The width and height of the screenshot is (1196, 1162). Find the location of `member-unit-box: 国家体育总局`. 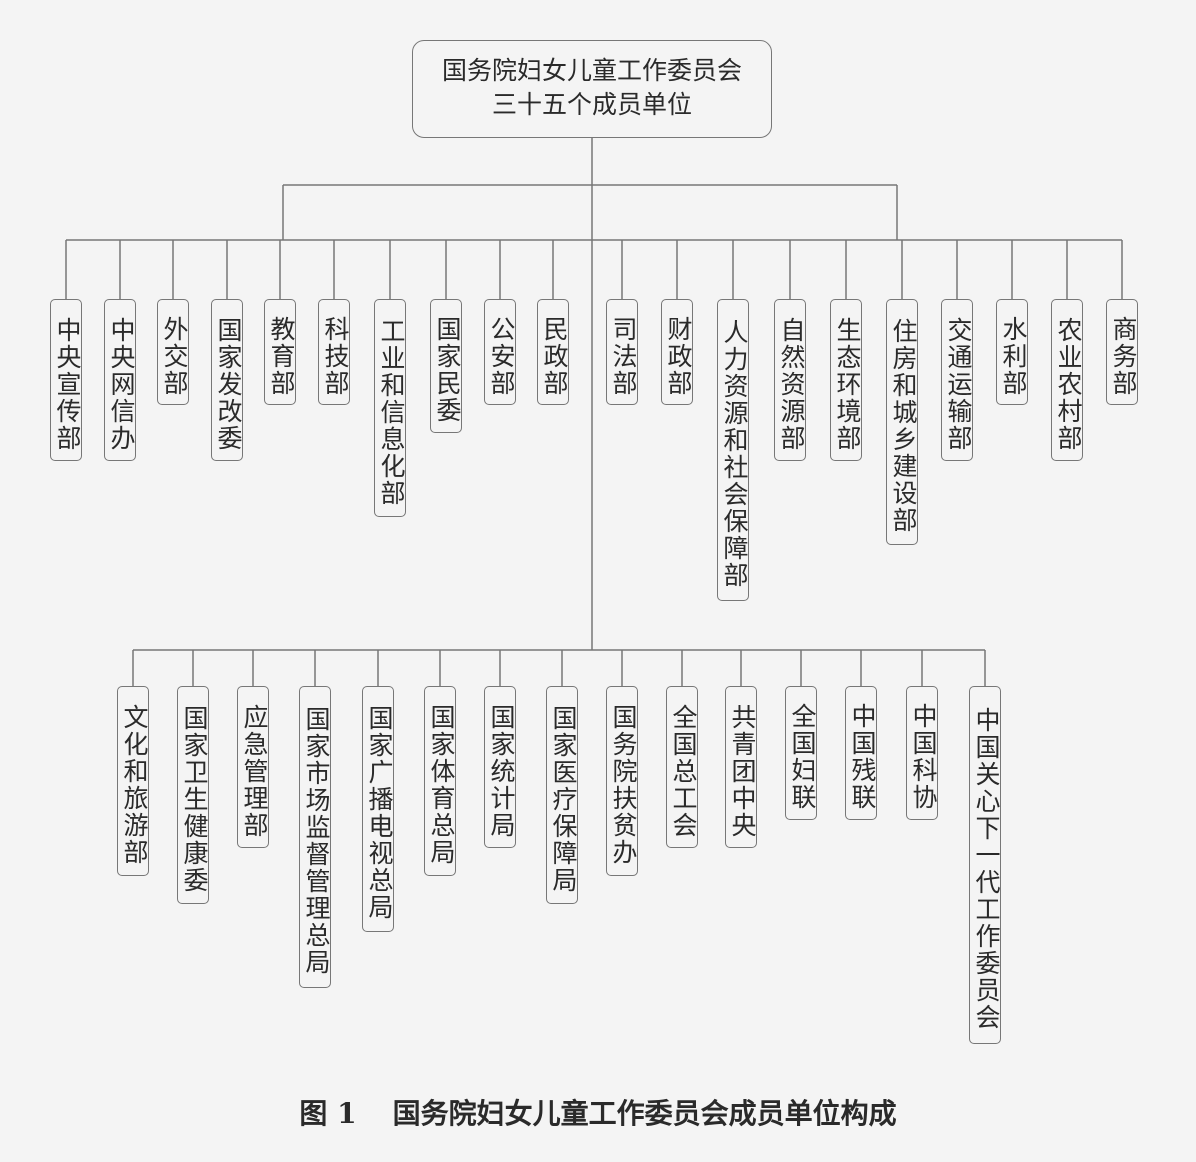

member-unit-box: 国家体育总局 is located at coordinates (440, 781).